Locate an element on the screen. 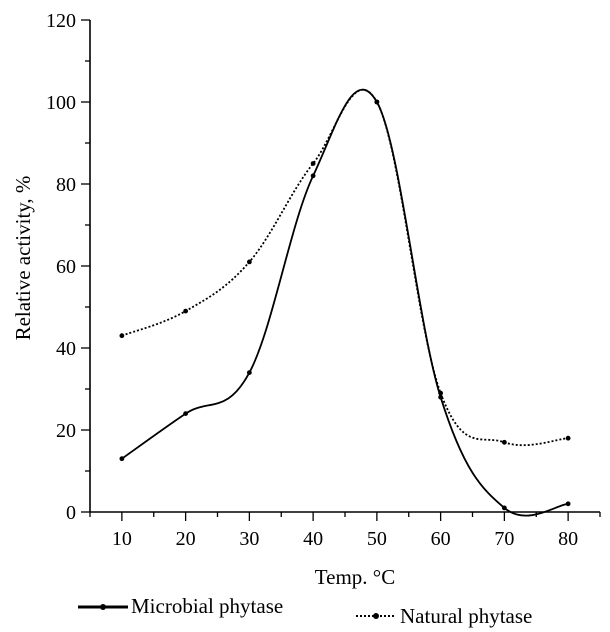  x-tick-label: 50 is located at coordinates (377, 539).